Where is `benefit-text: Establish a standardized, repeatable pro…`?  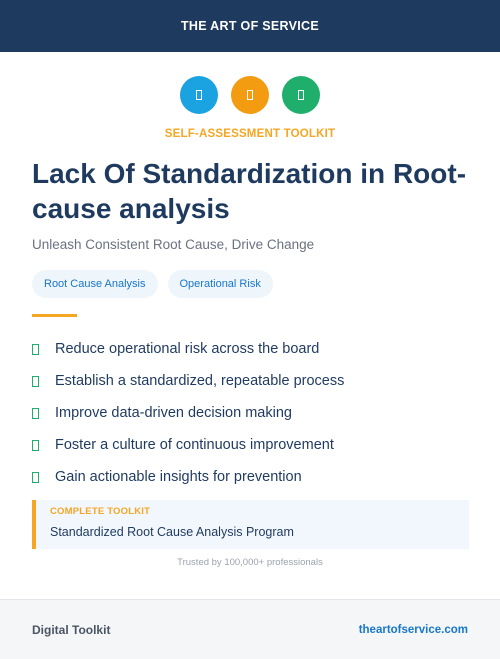
benefit-text: Establish a standardized, repeatable pro… is located at coordinates (200, 381).